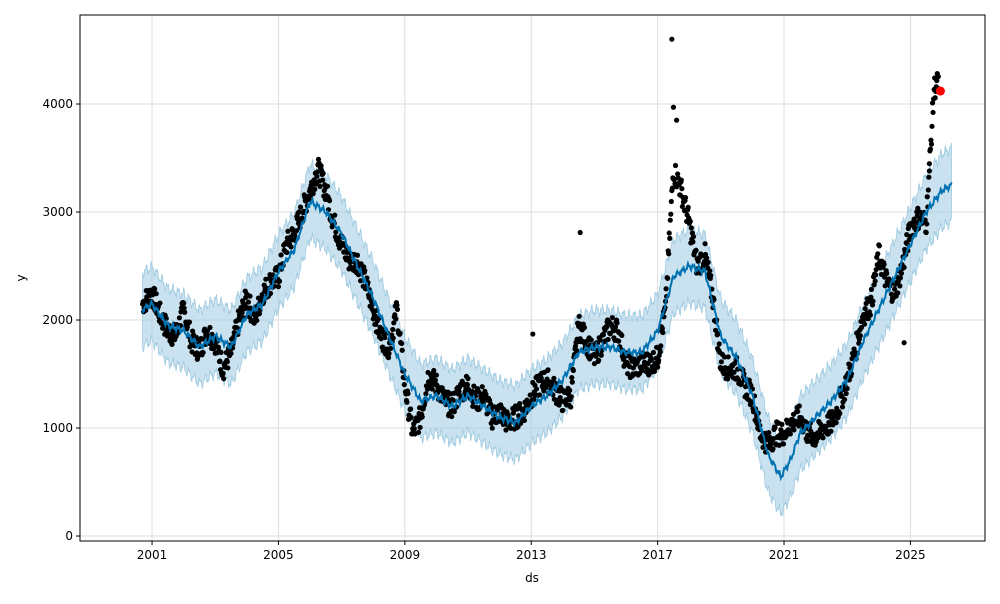 The height and width of the screenshot is (604, 1000). I want to click on x-axis-ticks: 2001 2005 2009 2013 2017 2021 2025, so click(531, 551).